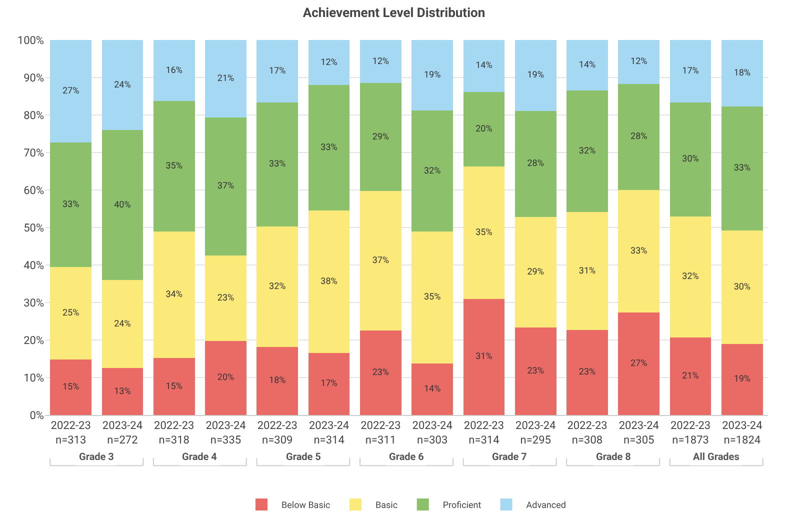 The height and width of the screenshot is (531, 788). What do you see at coordinates (174, 295) in the screenshot?
I see `data-label: 34%` at bounding box center [174, 295].